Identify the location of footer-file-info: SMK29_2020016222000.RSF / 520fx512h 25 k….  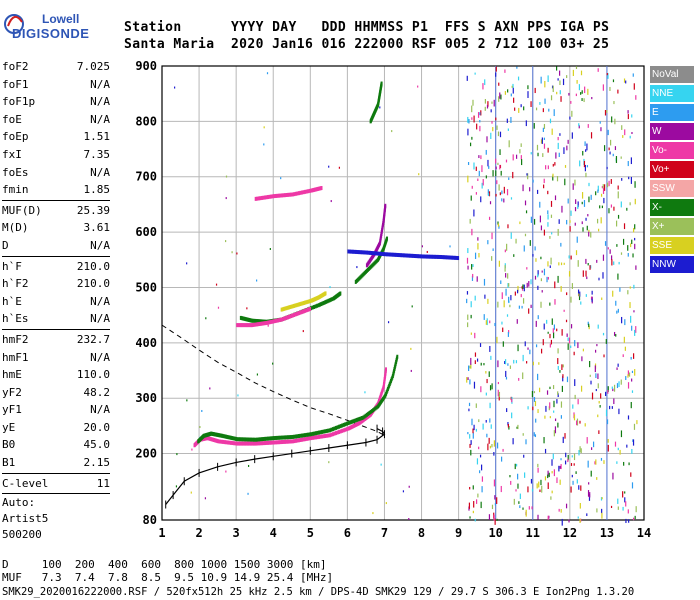
(318, 592).